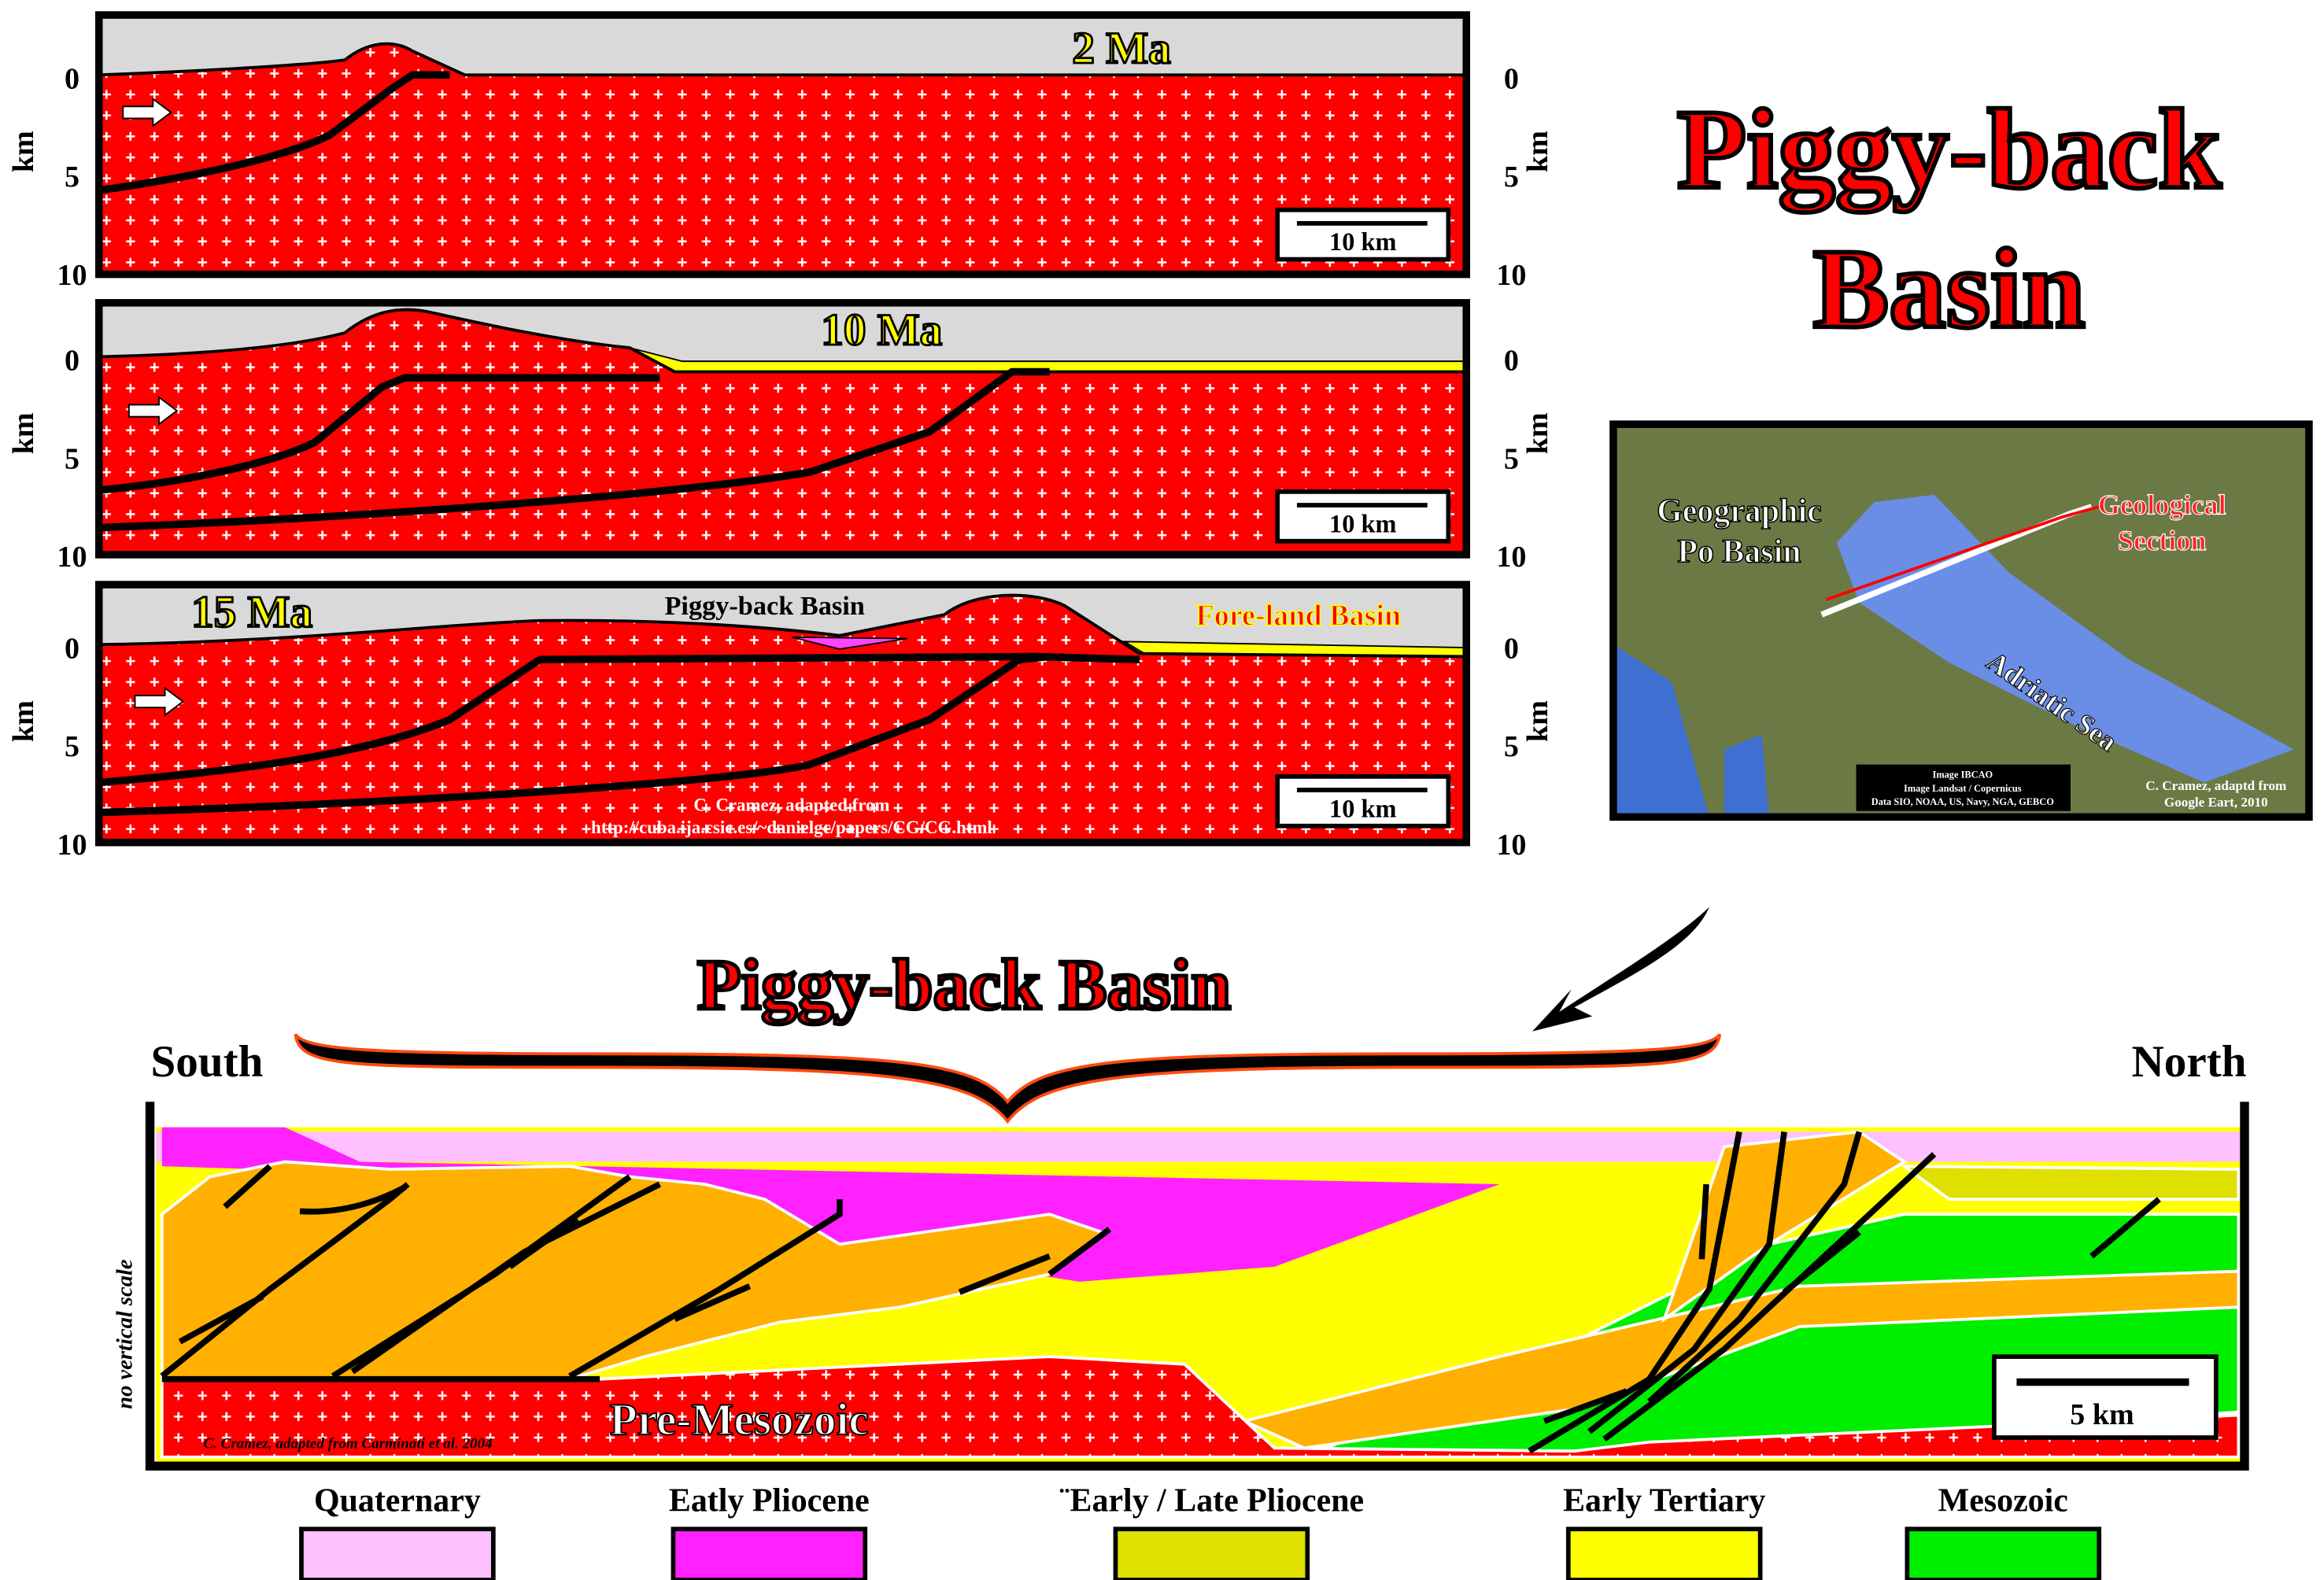  I want to click on panel-2ma, so click(783, 145).